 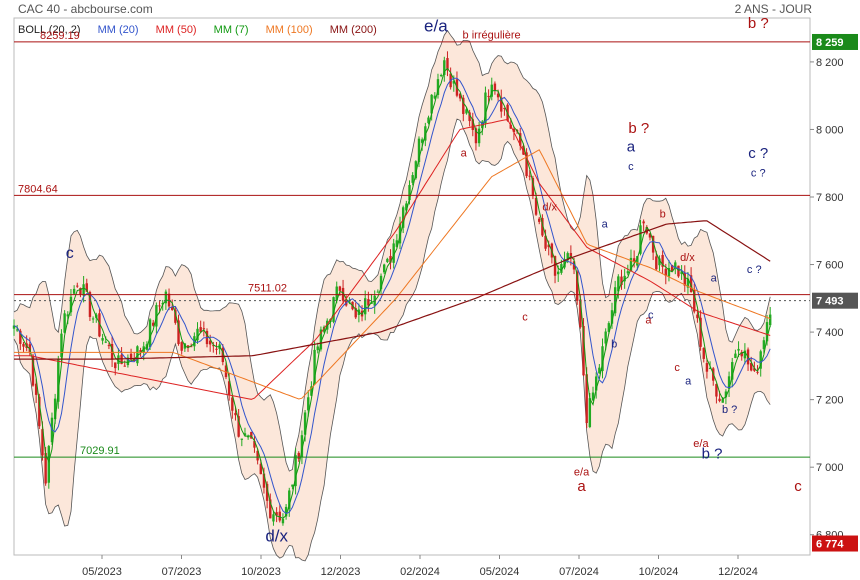 What do you see at coordinates (830, 63) in the screenshot?
I see `y-tick-label: 8 200` at bounding box center [830, 63].